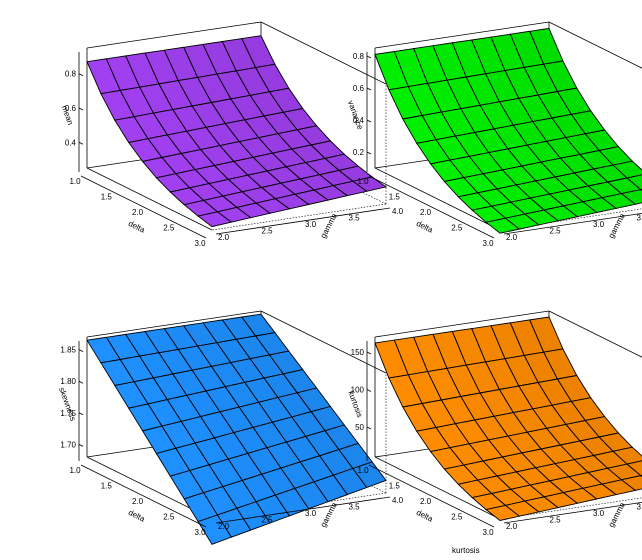 The height and width of the screenshot is (560, 642). I want to click on z-tick-label: 150, so click(358, 352).